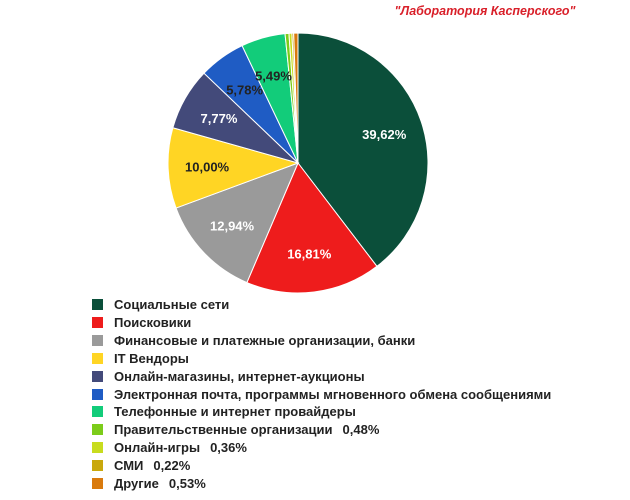 This screenshot has height=500, width=630. I want to click on legend-item-7: Правительственные организации 0,48%, so click(235, 429).